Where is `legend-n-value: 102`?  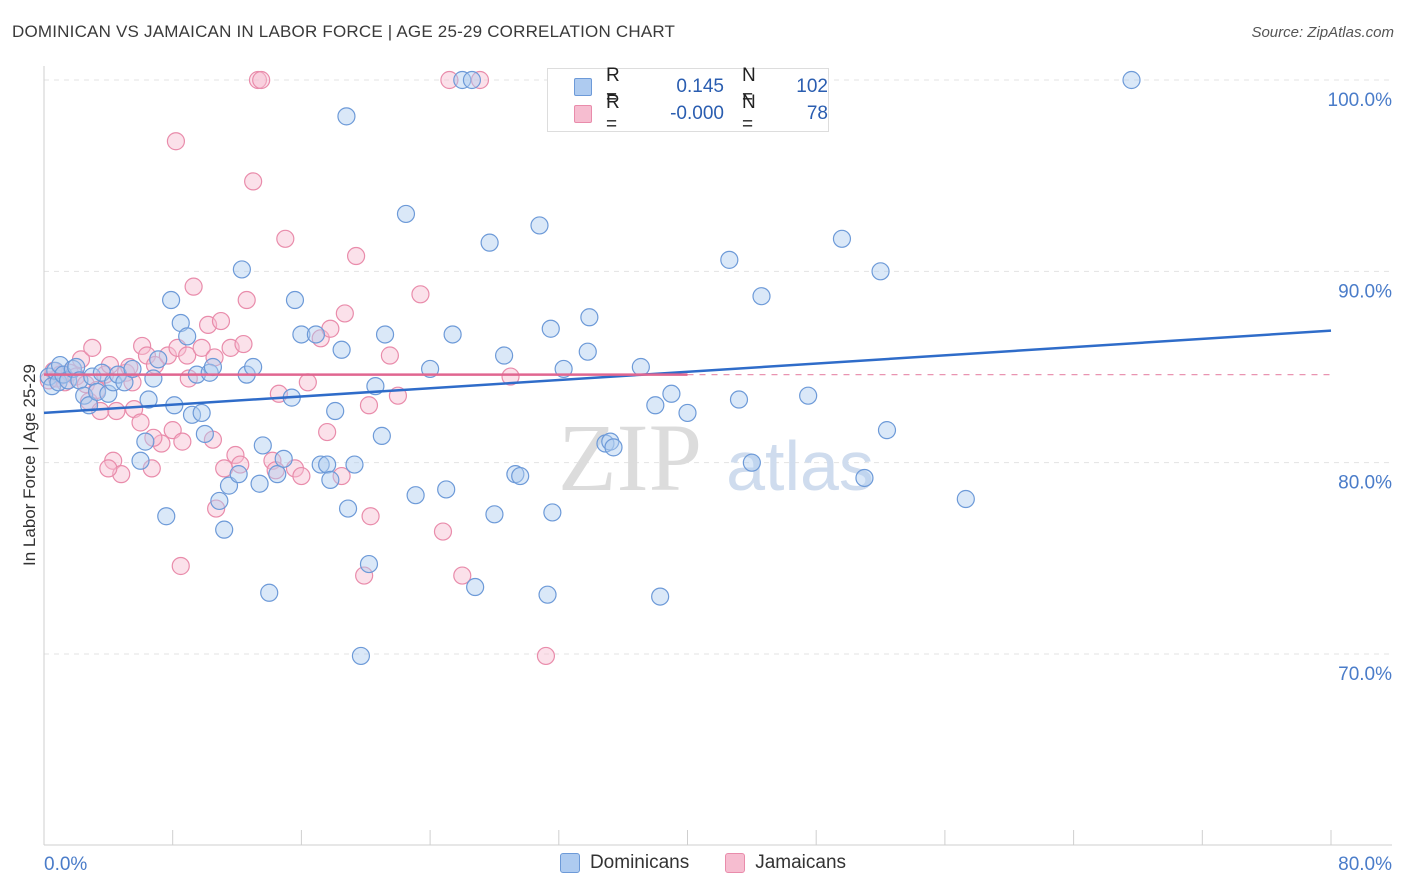
legend-n-value: 102 is located at coordinates (812, 86).